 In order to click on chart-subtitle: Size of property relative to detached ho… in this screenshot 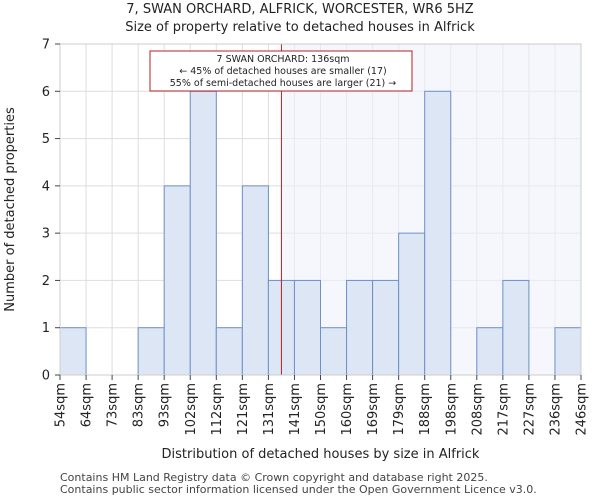, I will do `click(300, 27)`.